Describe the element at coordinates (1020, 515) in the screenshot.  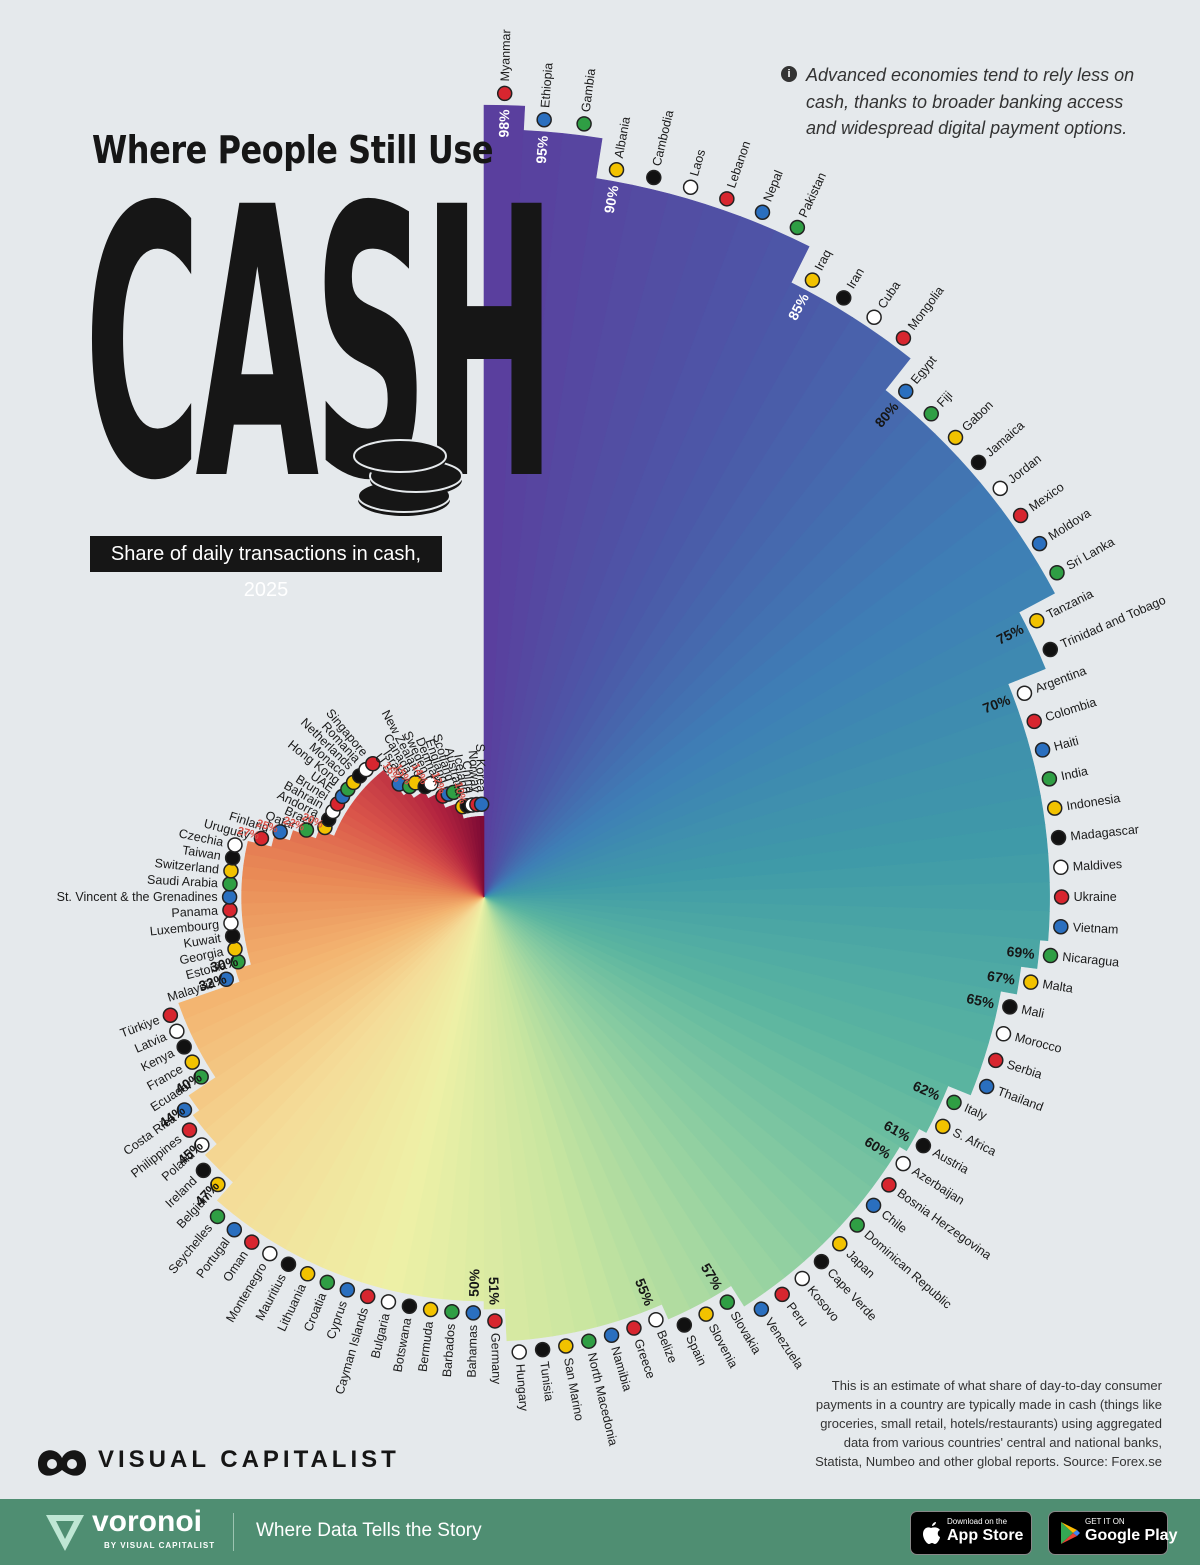
I see `flag-icon-mexico` at that location.